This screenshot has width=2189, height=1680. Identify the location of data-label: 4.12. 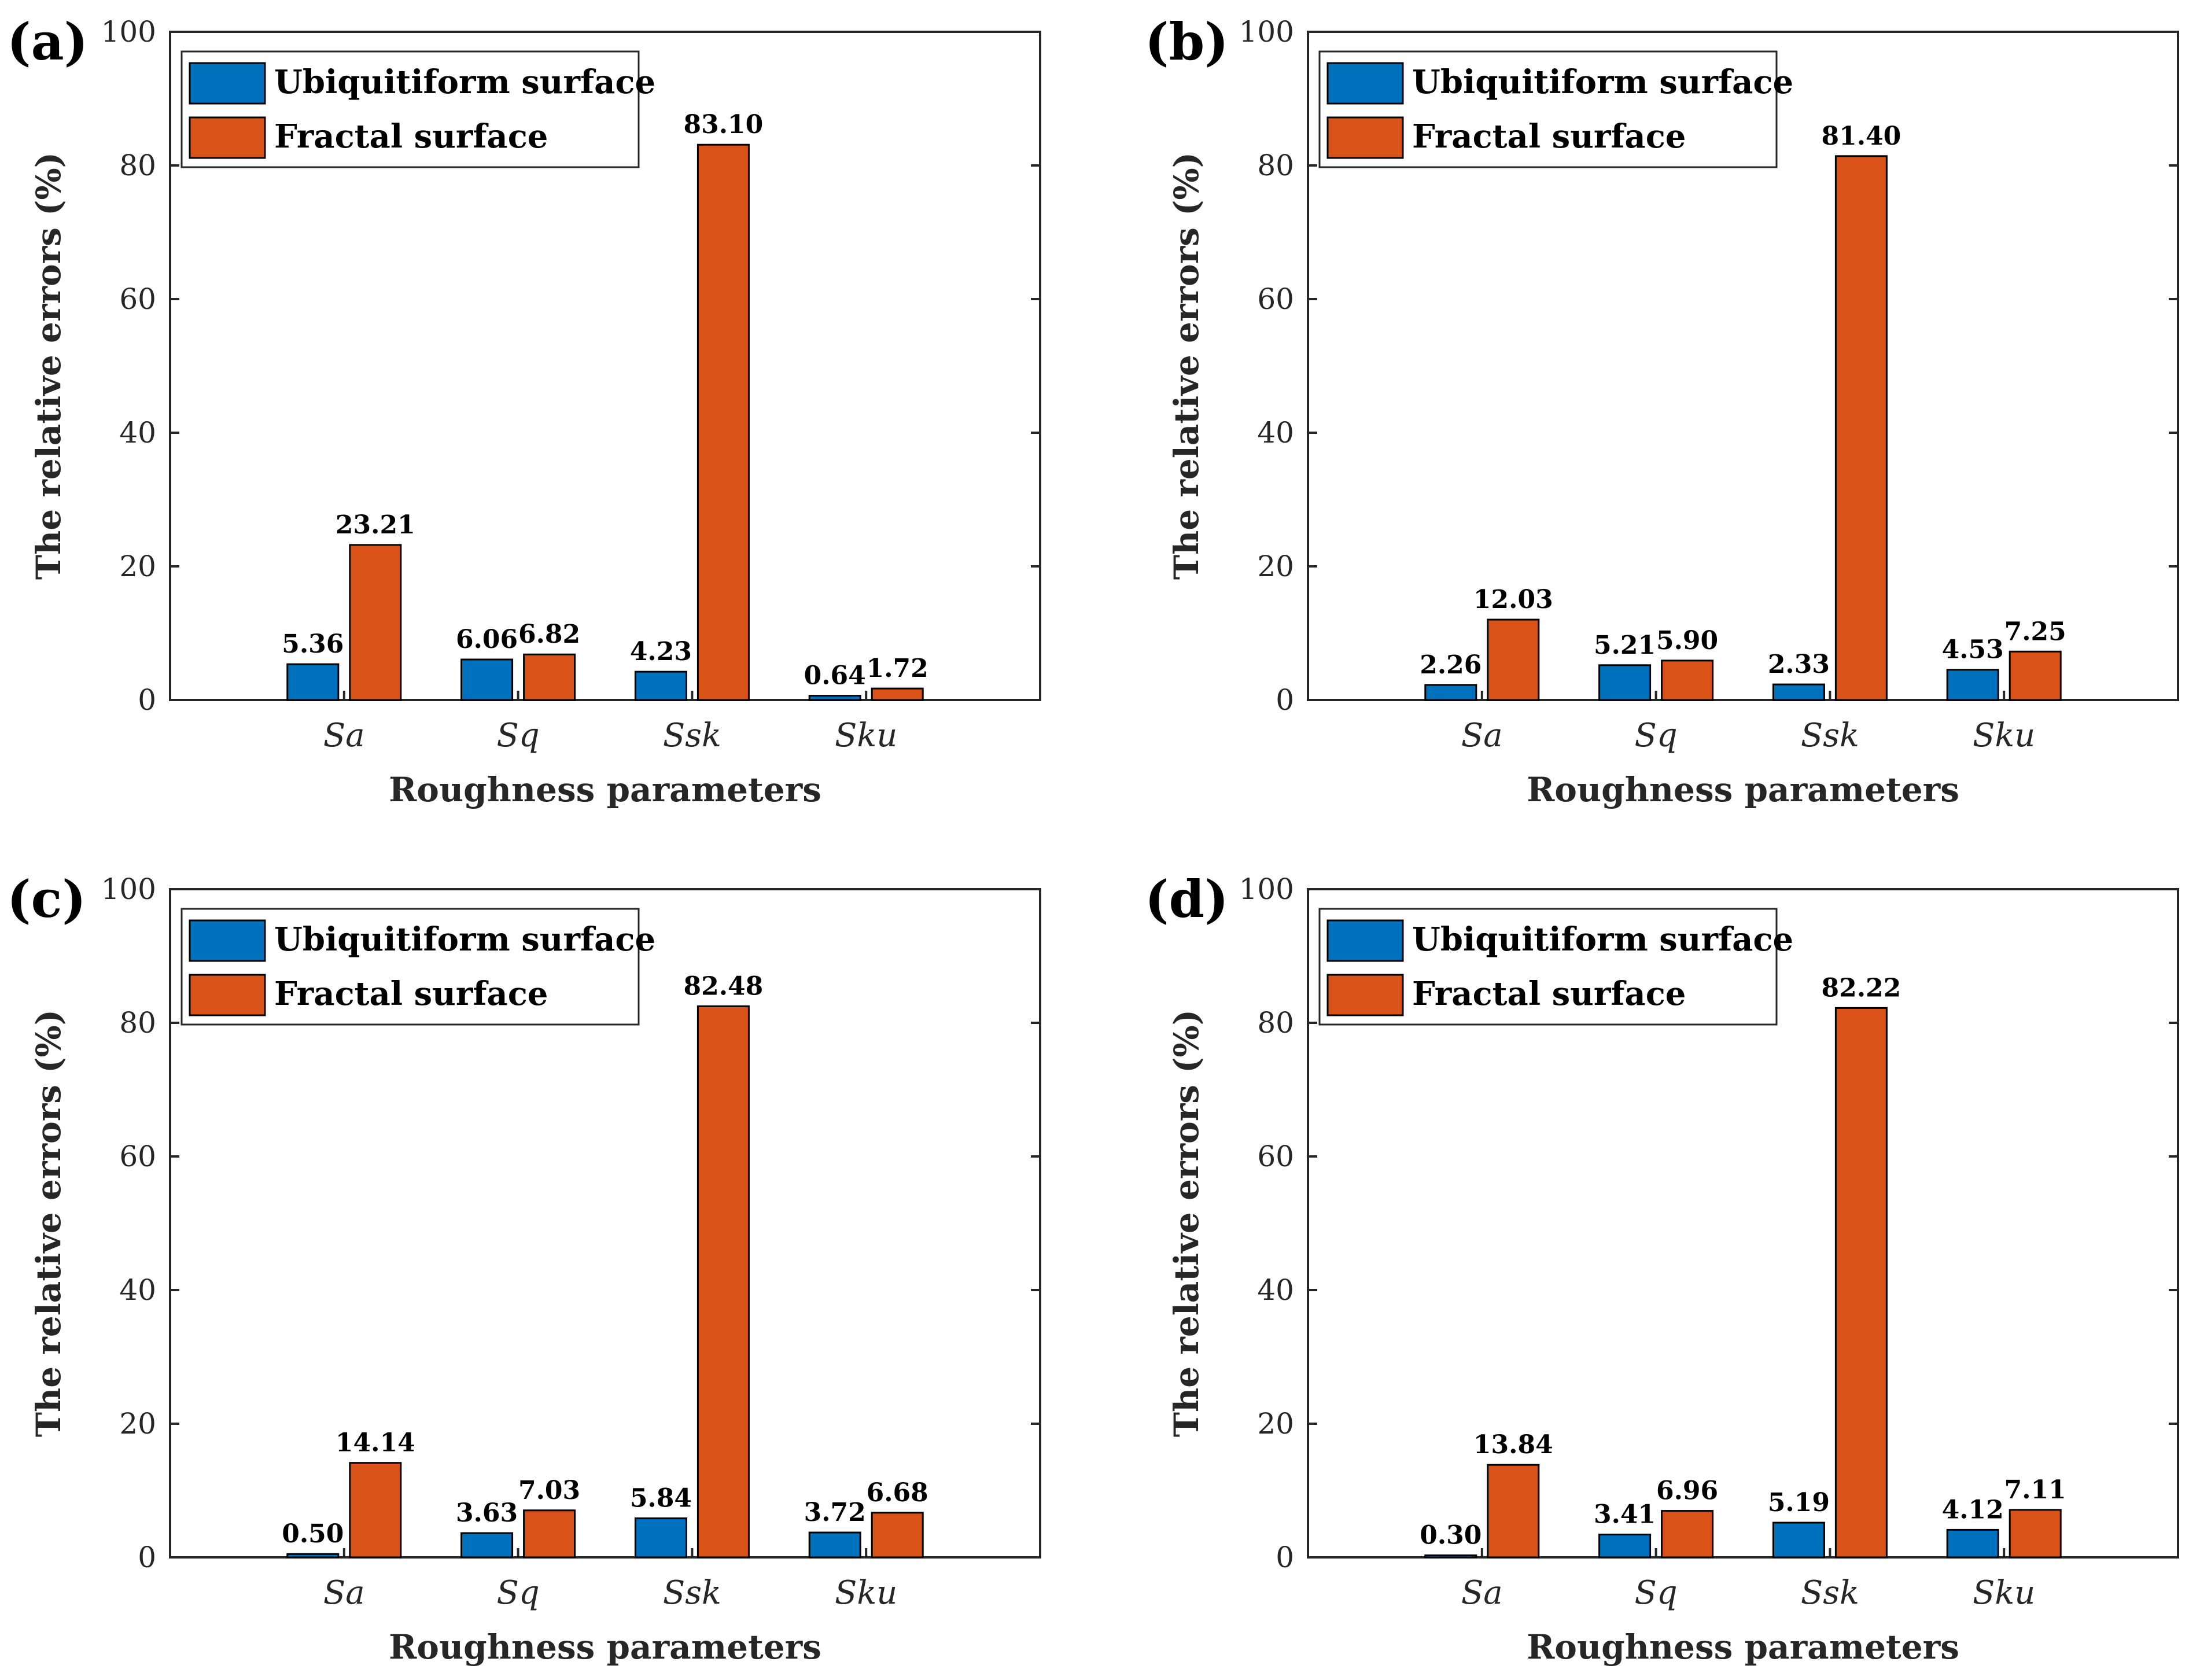
(1973, 1509).